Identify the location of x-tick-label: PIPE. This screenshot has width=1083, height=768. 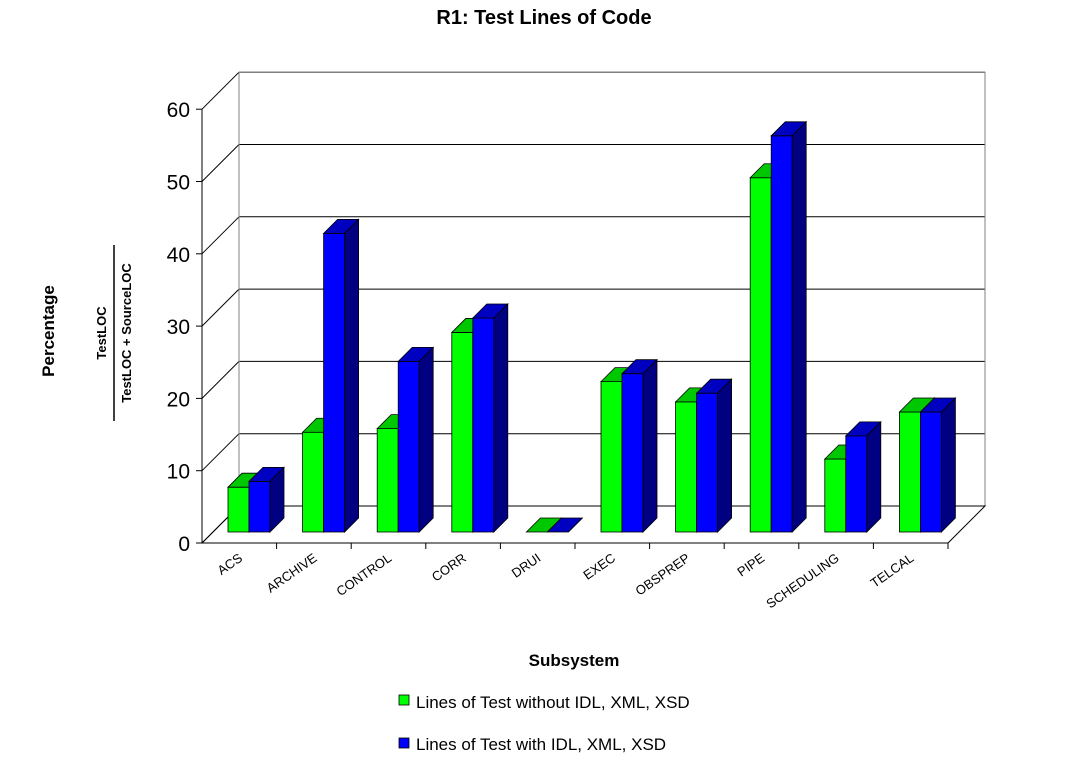
(750, 564).